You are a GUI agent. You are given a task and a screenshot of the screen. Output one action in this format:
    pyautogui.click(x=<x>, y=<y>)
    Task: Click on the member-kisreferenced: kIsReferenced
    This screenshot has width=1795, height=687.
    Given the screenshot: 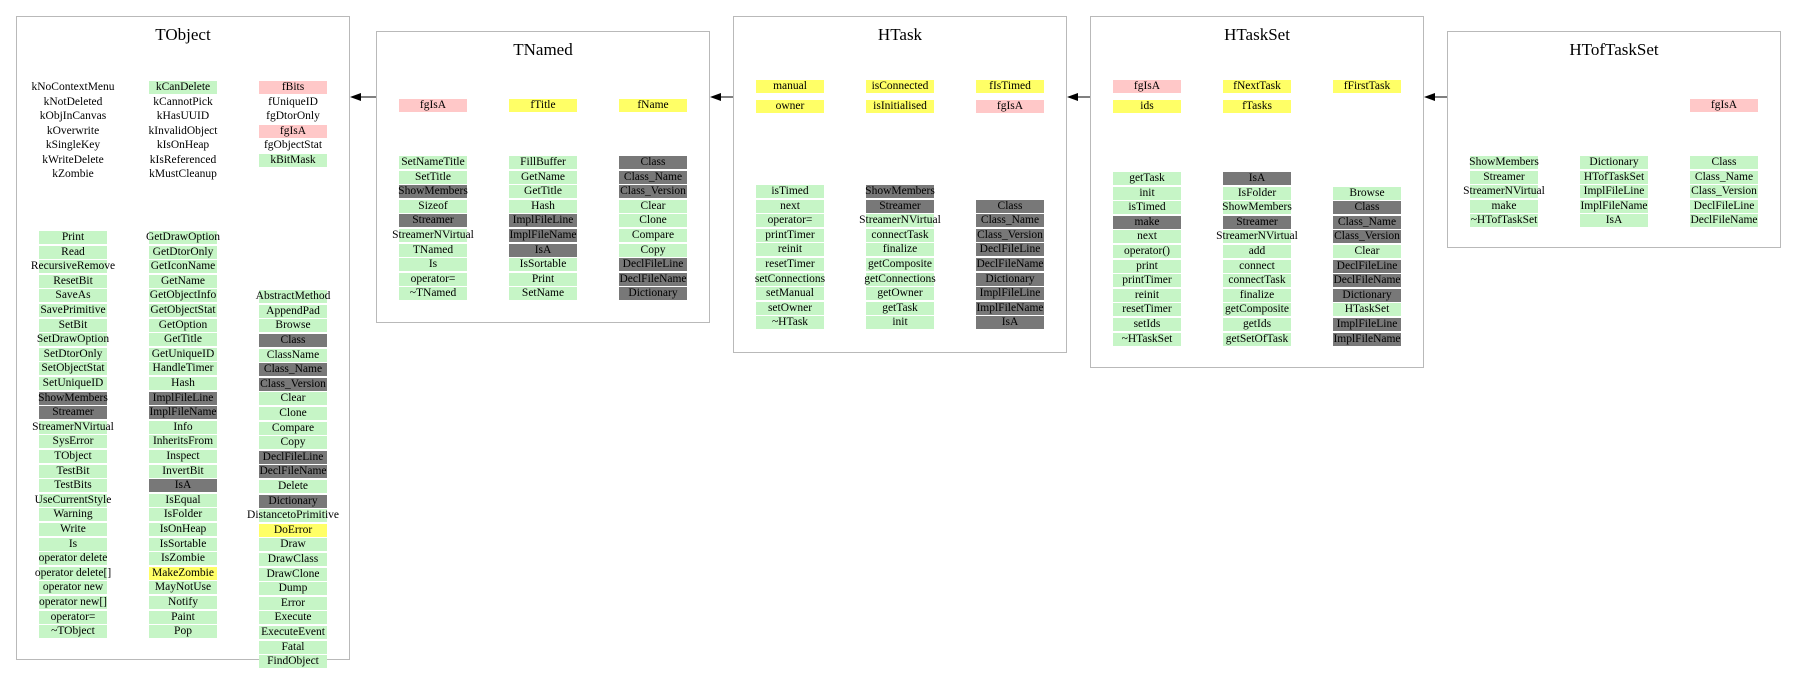 What is the action you would take?
    pyautogui.click(x=183, y=159)
    